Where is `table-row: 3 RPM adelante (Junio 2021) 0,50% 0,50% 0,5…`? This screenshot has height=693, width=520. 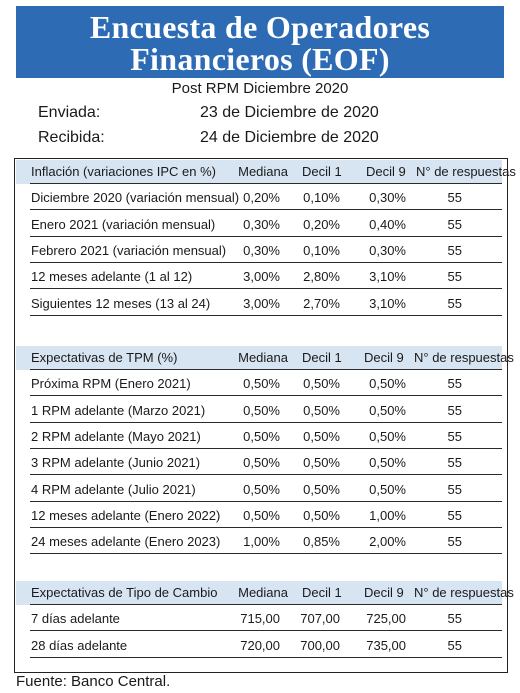
table-row: 3 RPM adelante (Junio 2021) 0,50% 0,50% 0,5… is located at coordinates (259, 463).